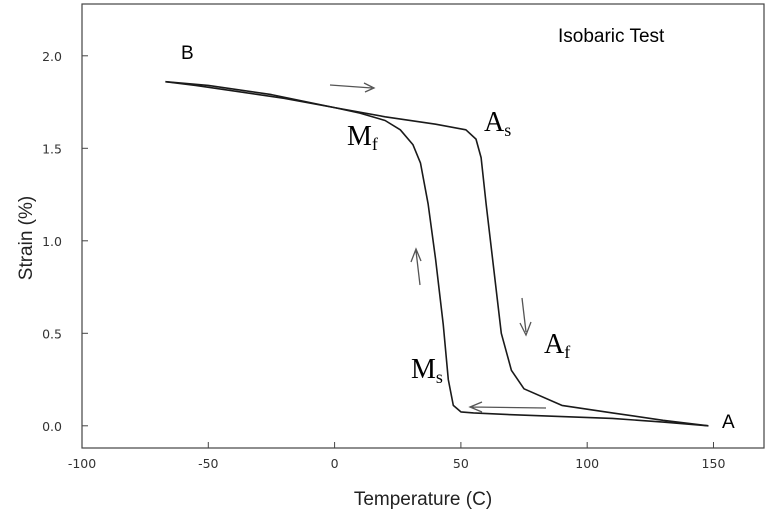 The width and height of the screenshot is (766, 518). Describe the element at coordinates (187, 53) in the screenshot. I see `point-label-b: B` at that location.